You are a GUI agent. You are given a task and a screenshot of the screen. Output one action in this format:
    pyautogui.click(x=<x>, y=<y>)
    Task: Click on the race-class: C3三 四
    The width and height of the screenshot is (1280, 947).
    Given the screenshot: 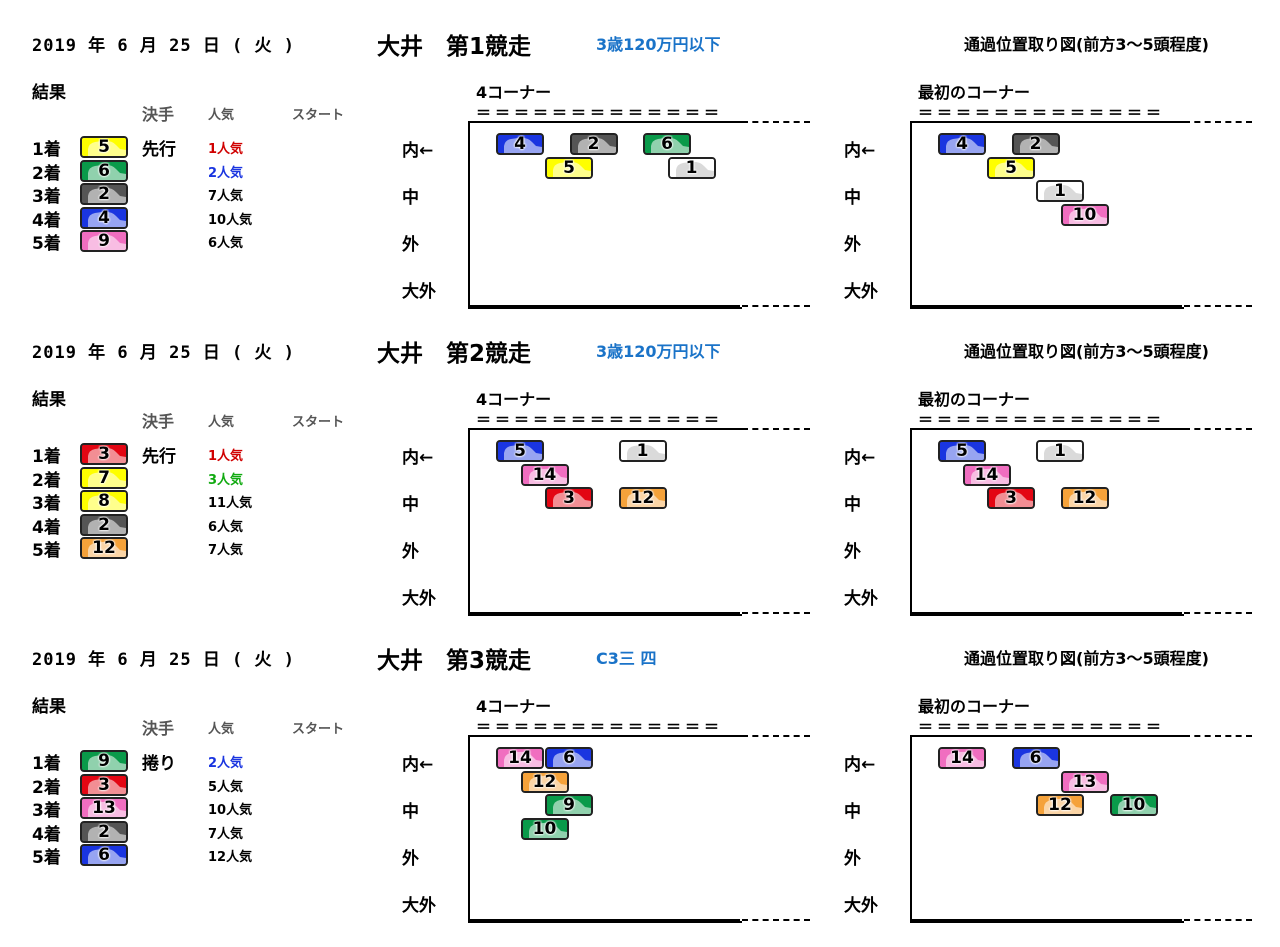 What is the action you would take?
    pyautogui.click(x=626, y=658)
    